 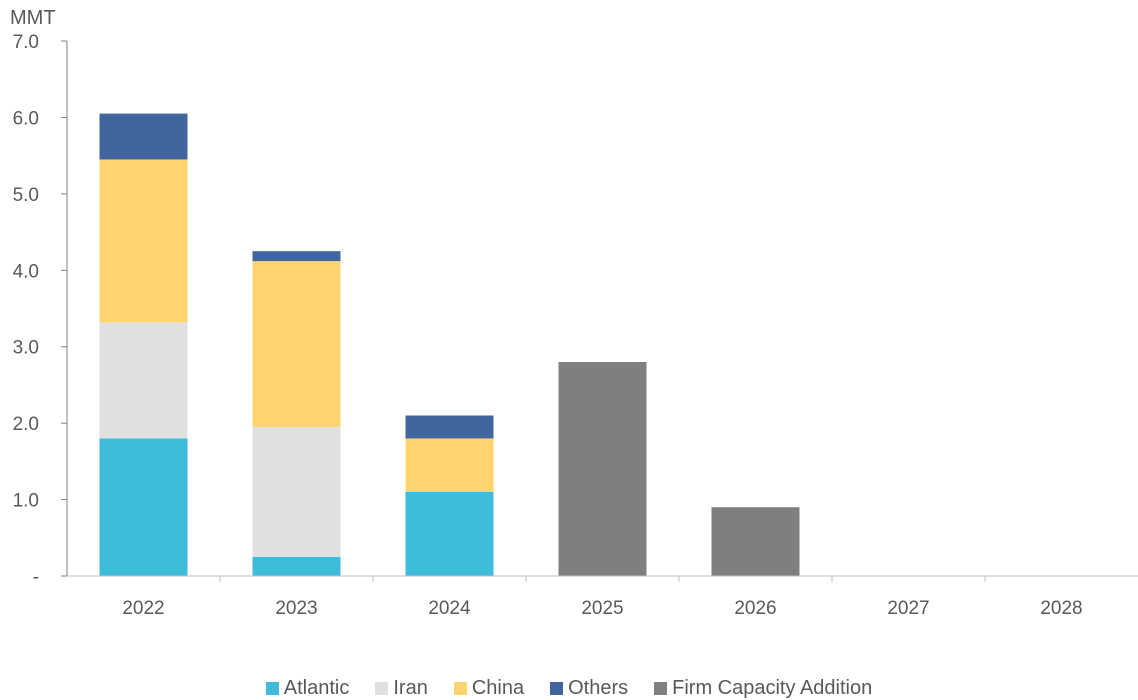 I want to click on x-tick-label: 2026, so click(x=755, y=608).